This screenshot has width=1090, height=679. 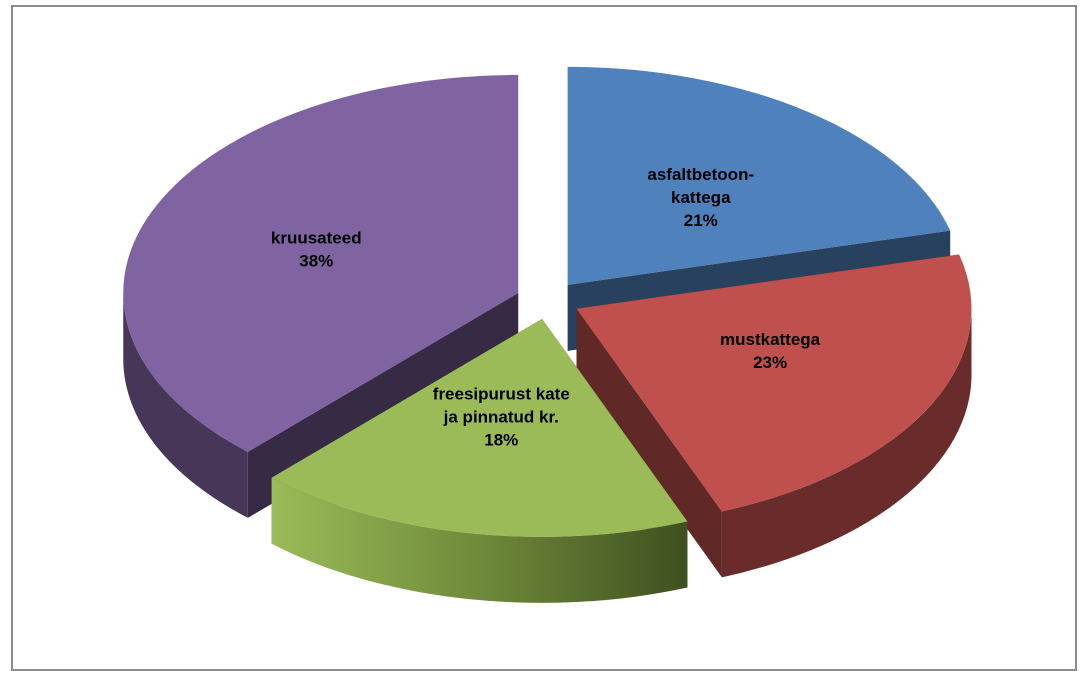 I want to click on slice-category-label: freesipurust kate, so click(x=501, y=394).